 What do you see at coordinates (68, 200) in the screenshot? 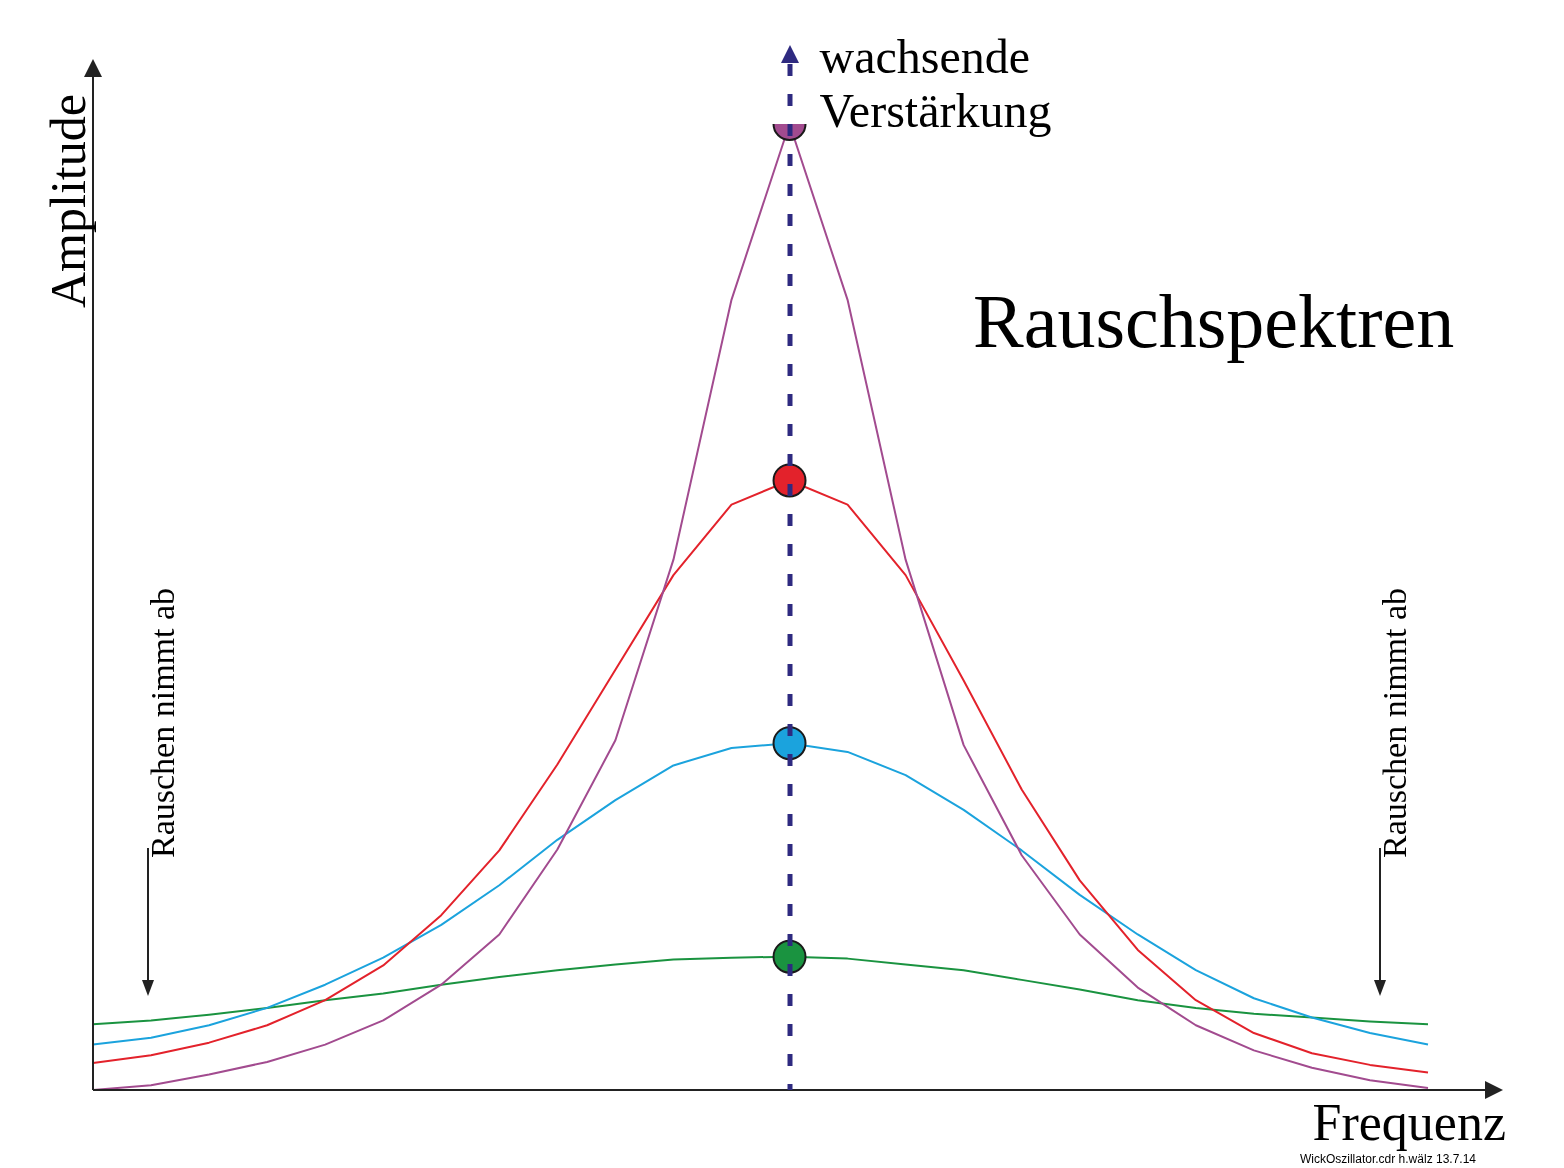
I see `y-axis-title: Amplitude` at bounding box center [68, 200].